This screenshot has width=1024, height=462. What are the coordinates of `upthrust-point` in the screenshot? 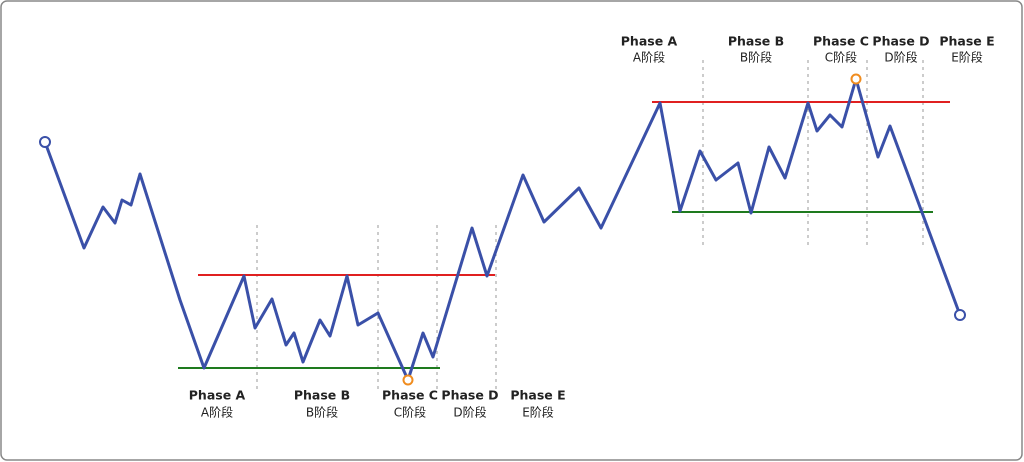 It's located at (856, 79).